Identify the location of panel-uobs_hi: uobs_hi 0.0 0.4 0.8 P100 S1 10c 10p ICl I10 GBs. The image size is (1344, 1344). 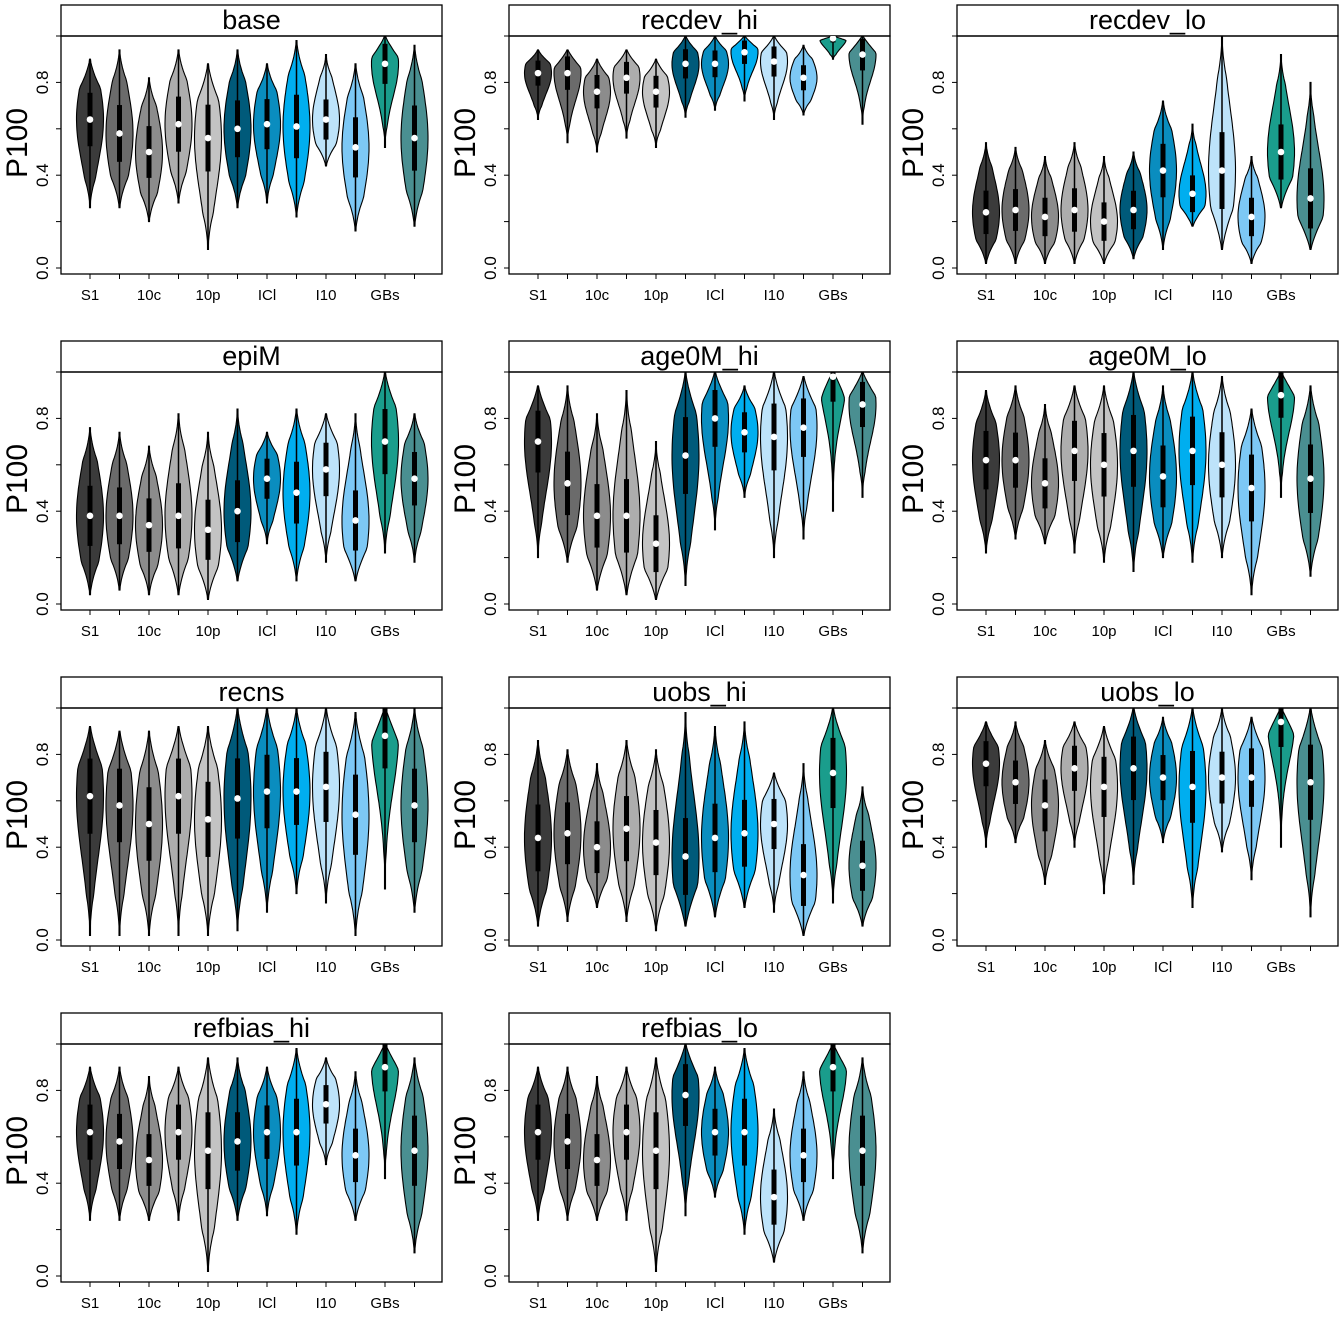
(670, 826).